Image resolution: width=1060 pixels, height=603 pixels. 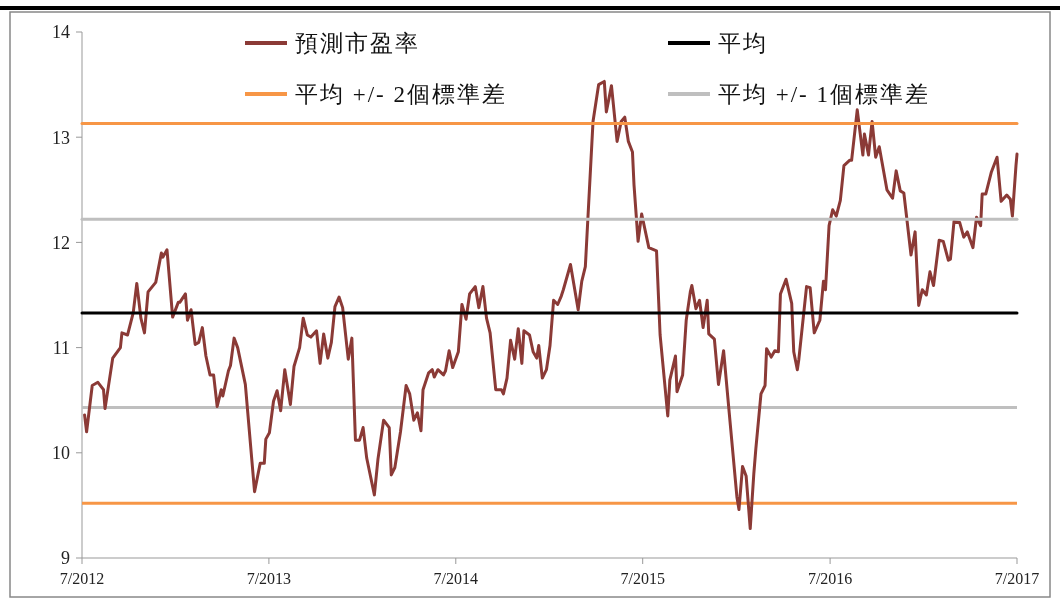 What do you see at coordinates (642, 578) in the screenshot?
I see `x-tick-label: 7/2015` at bounding box center [642, 578].